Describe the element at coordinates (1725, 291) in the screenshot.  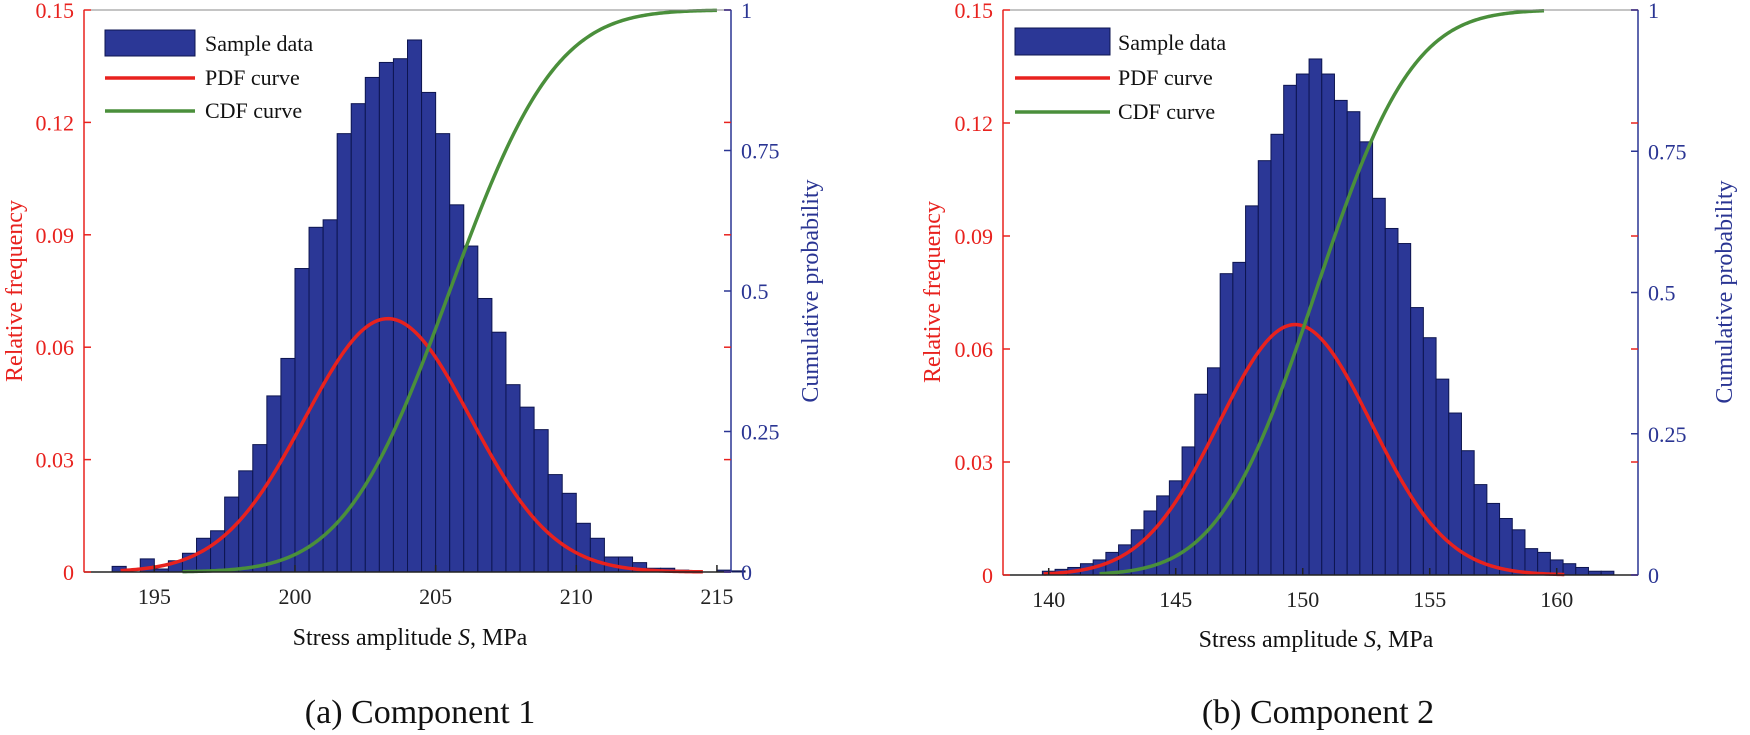
I see `panel-b-y-axis-title-right: Cumulative probability` at that location.